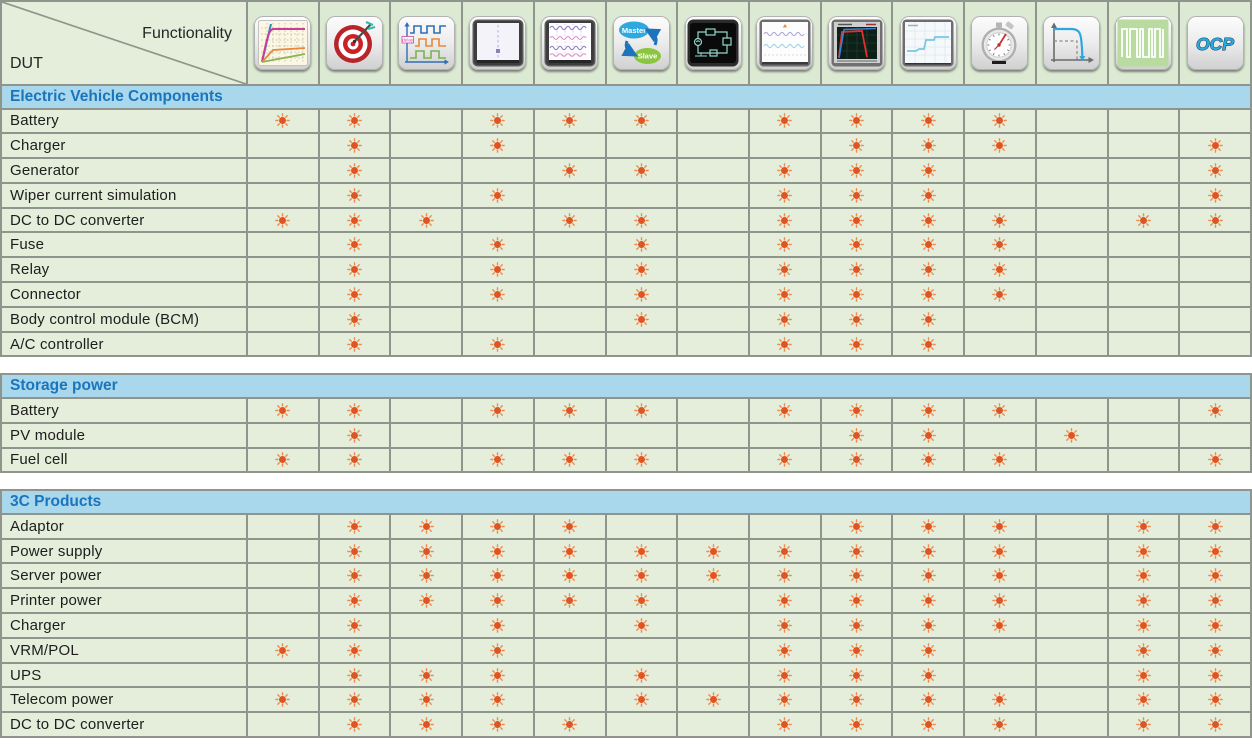  Describe the element at coordinates (626, 435) in the screenshot. I see `table-row: PV module` at that location.